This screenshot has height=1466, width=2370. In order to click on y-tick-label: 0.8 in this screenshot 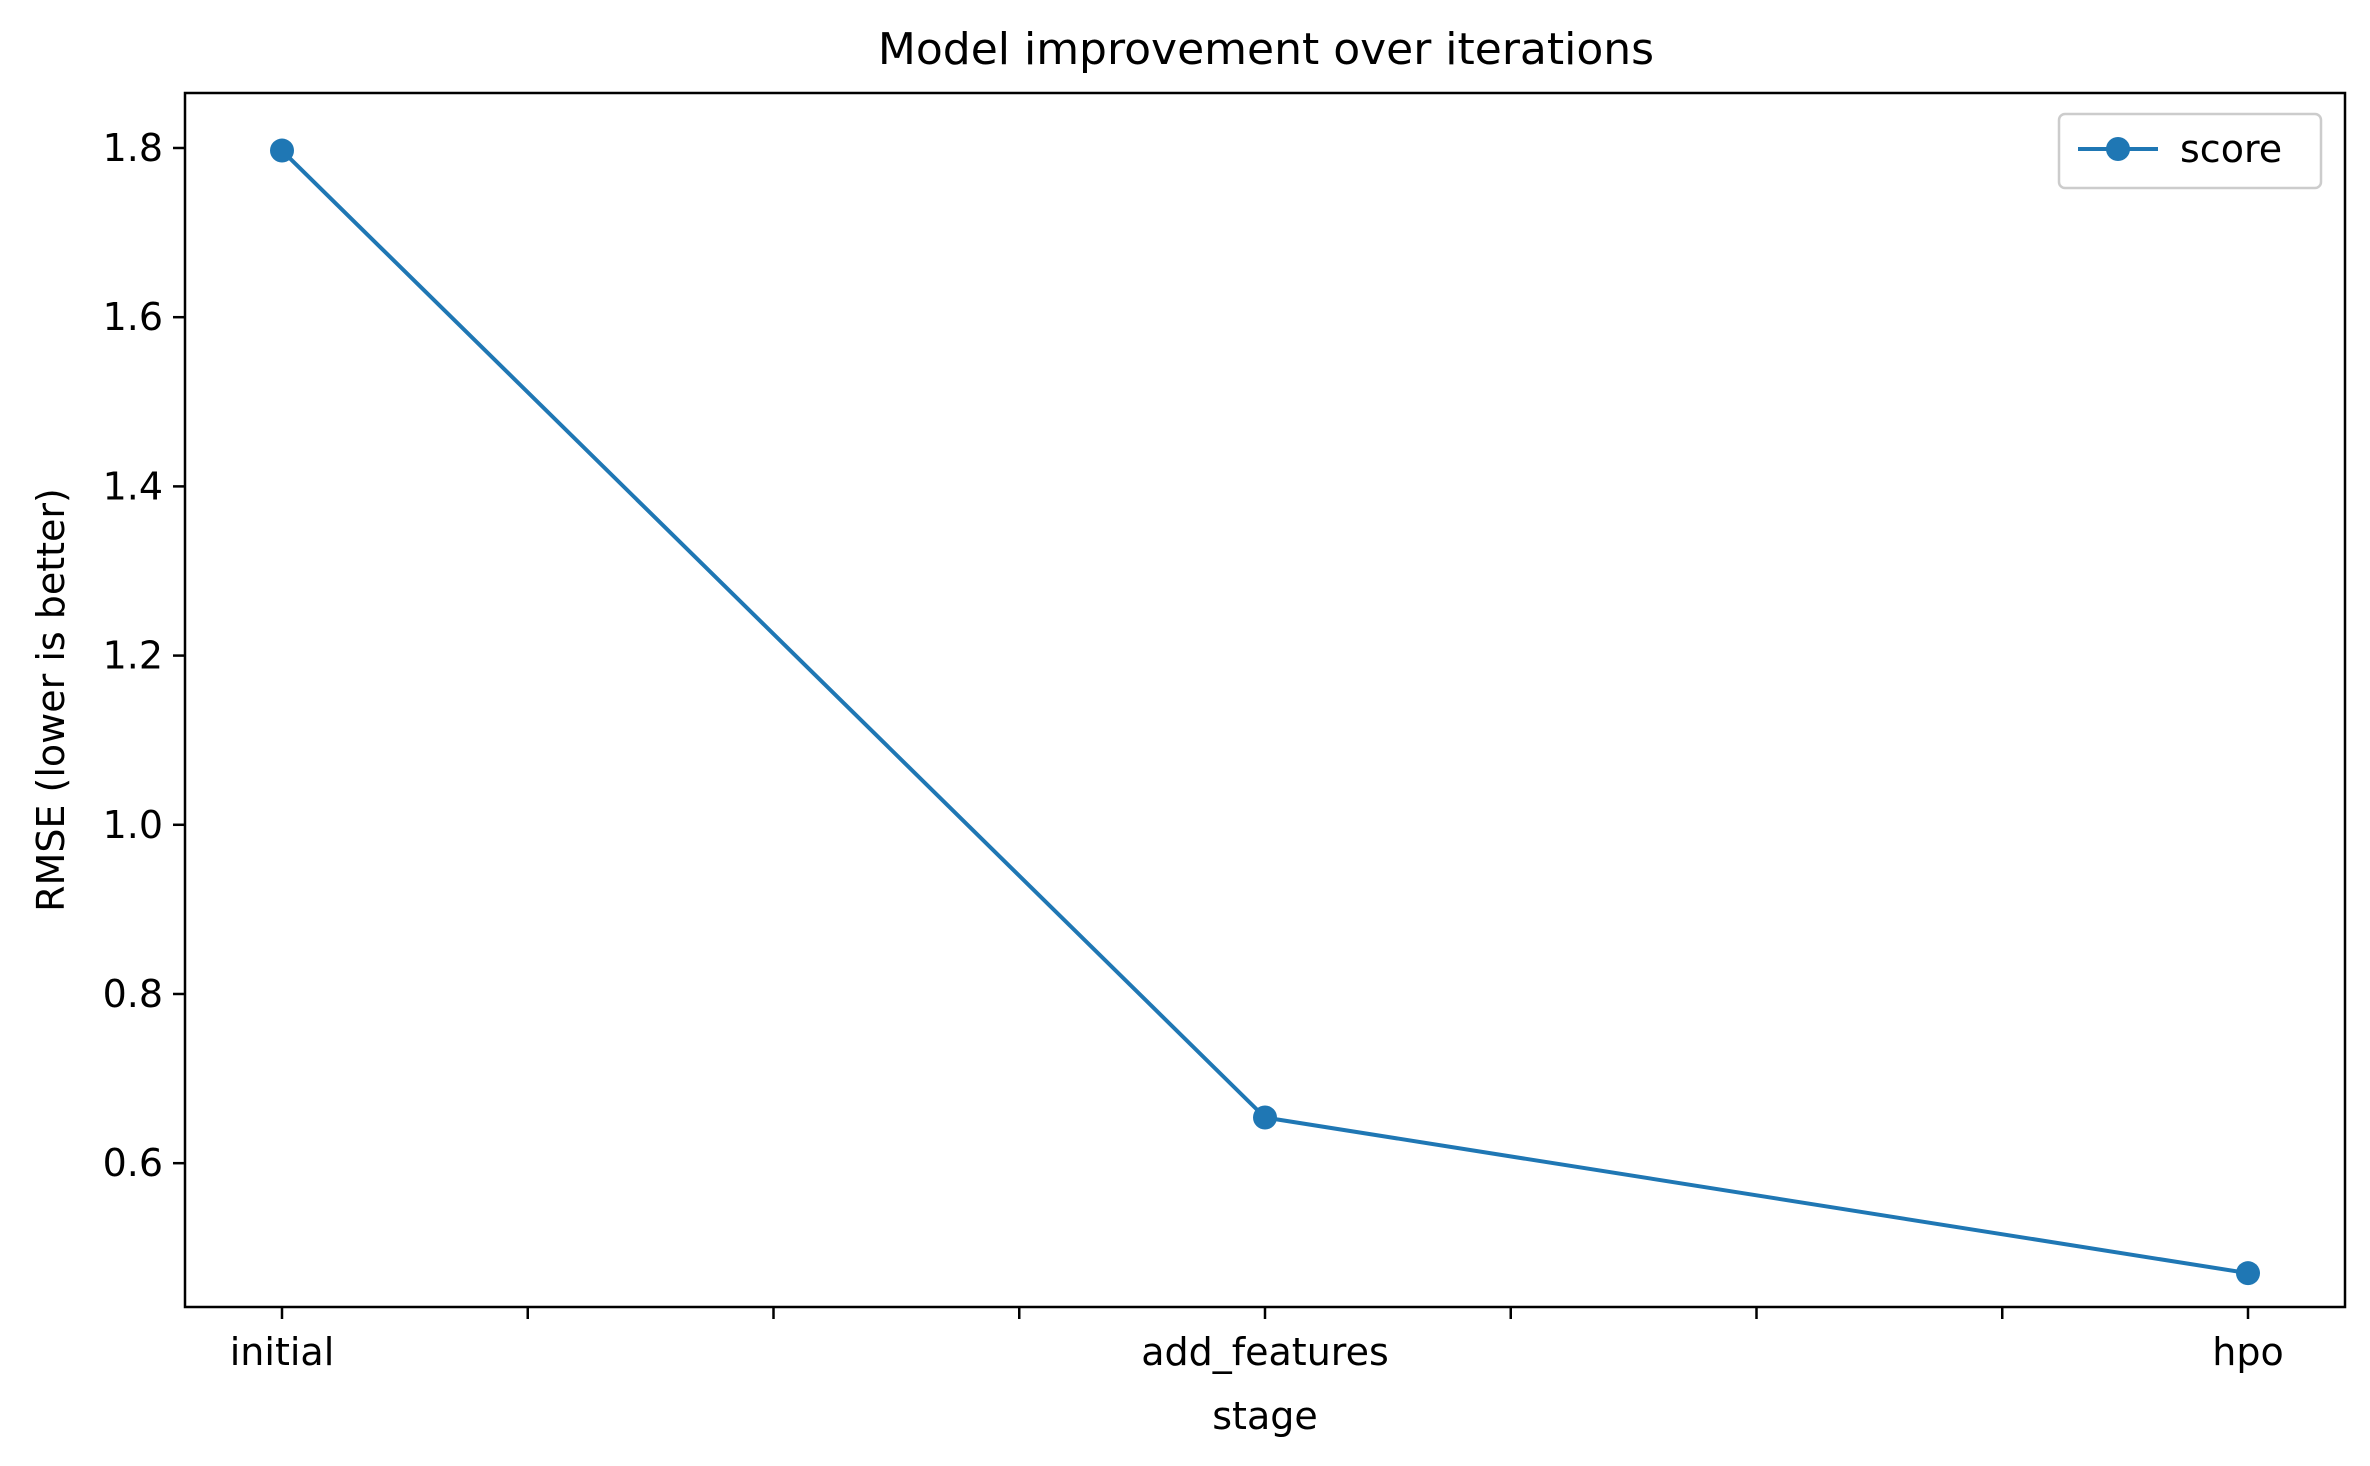, I will do `click(133, 994)`.